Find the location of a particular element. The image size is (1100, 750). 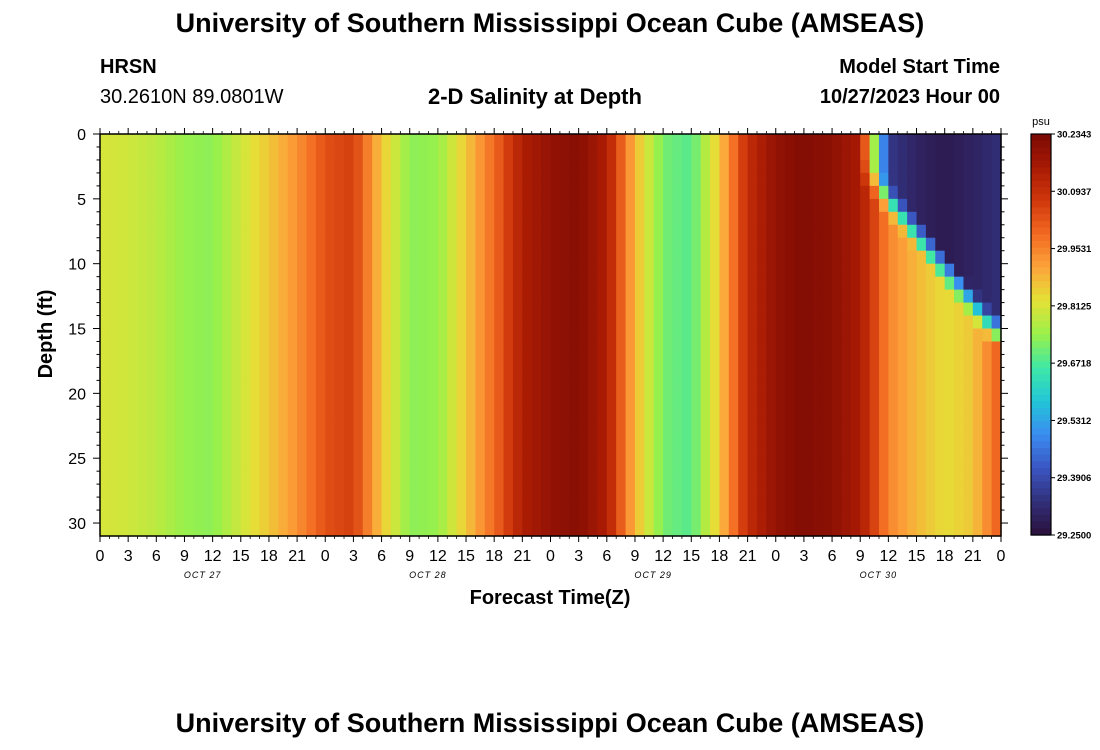

x-tick-label: 3 is located at coordinates (803, 556).